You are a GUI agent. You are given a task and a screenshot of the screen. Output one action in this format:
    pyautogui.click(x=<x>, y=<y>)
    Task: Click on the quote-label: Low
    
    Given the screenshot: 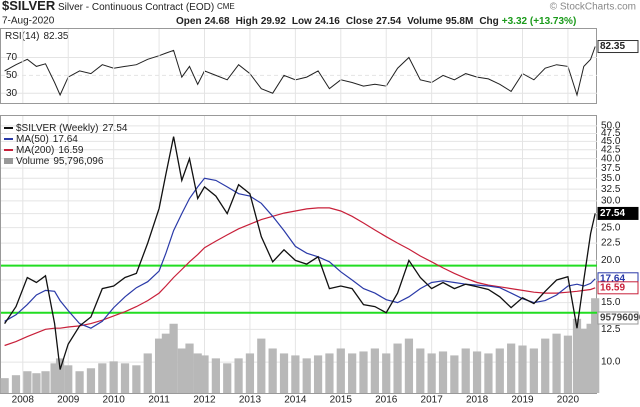 What is the action you would take?
    pyautogui.click(x=302, y=21)
    